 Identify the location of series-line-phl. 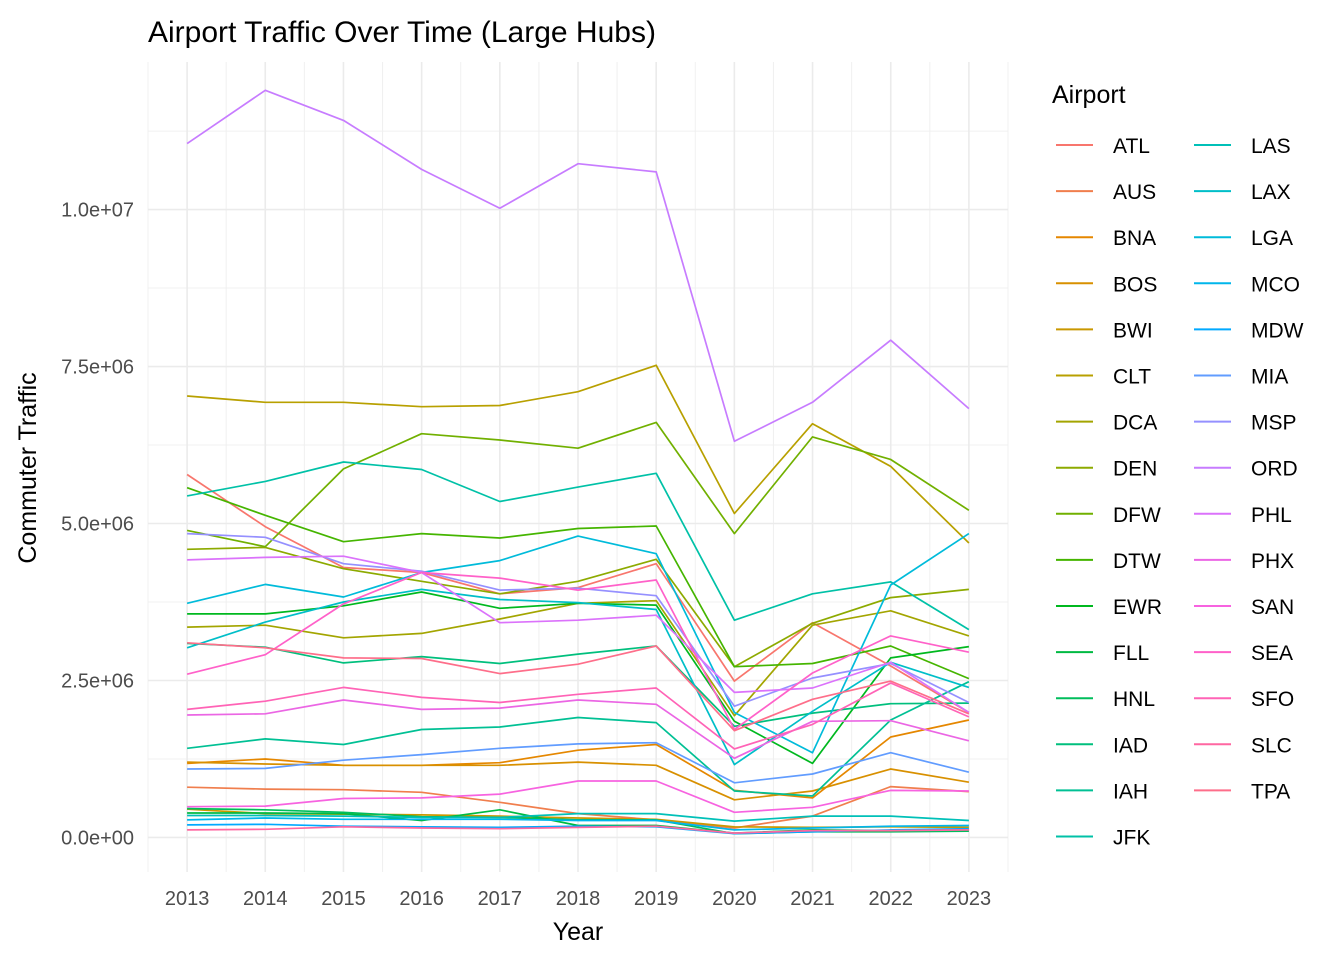
(578, 634).